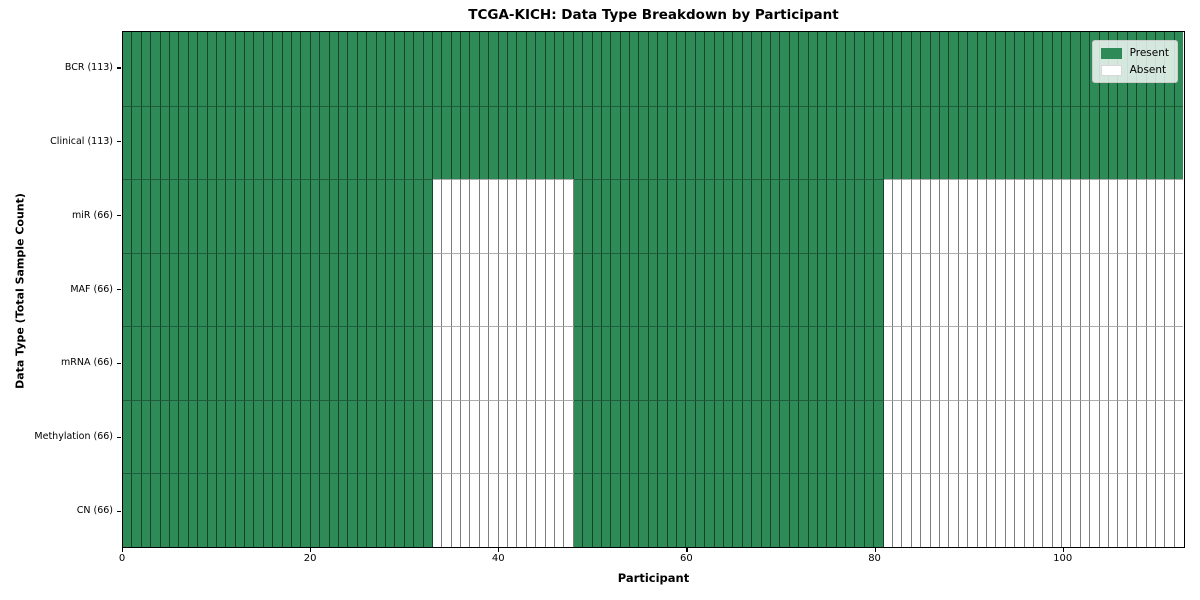  What do you see at coordinates (653, 510) in the screenshot?
I see `heatmap-row-CN` at bounding box center [653, 510].